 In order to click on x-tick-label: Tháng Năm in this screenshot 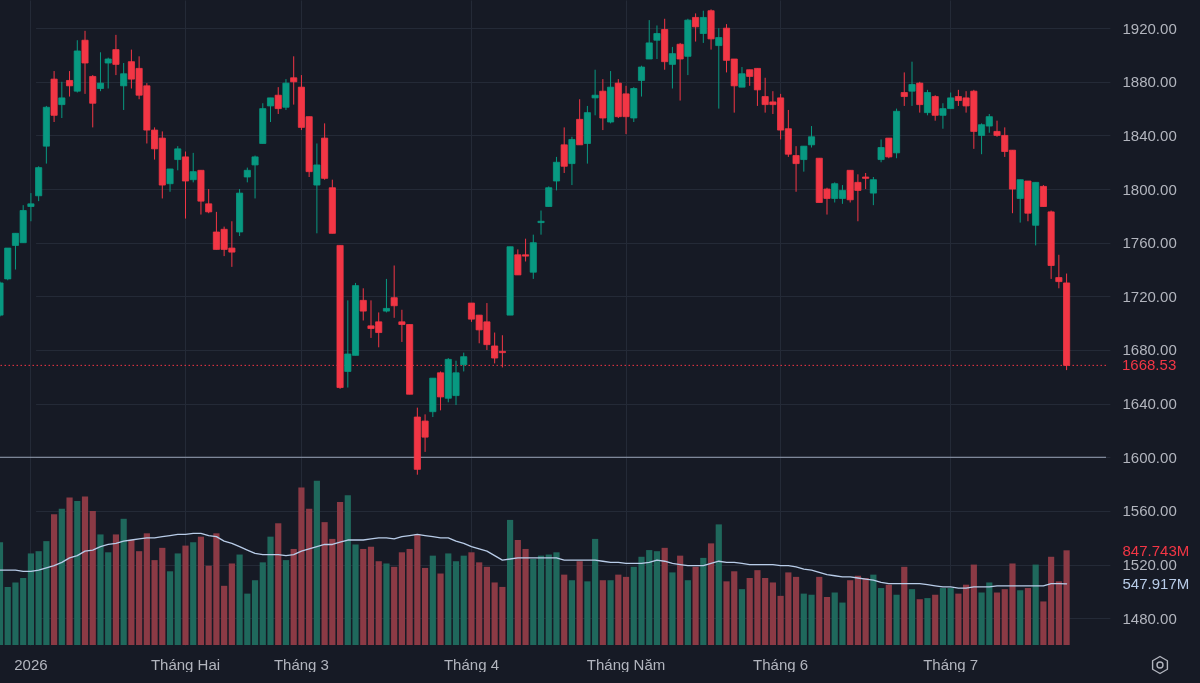, I will do `click(626, 664)`.